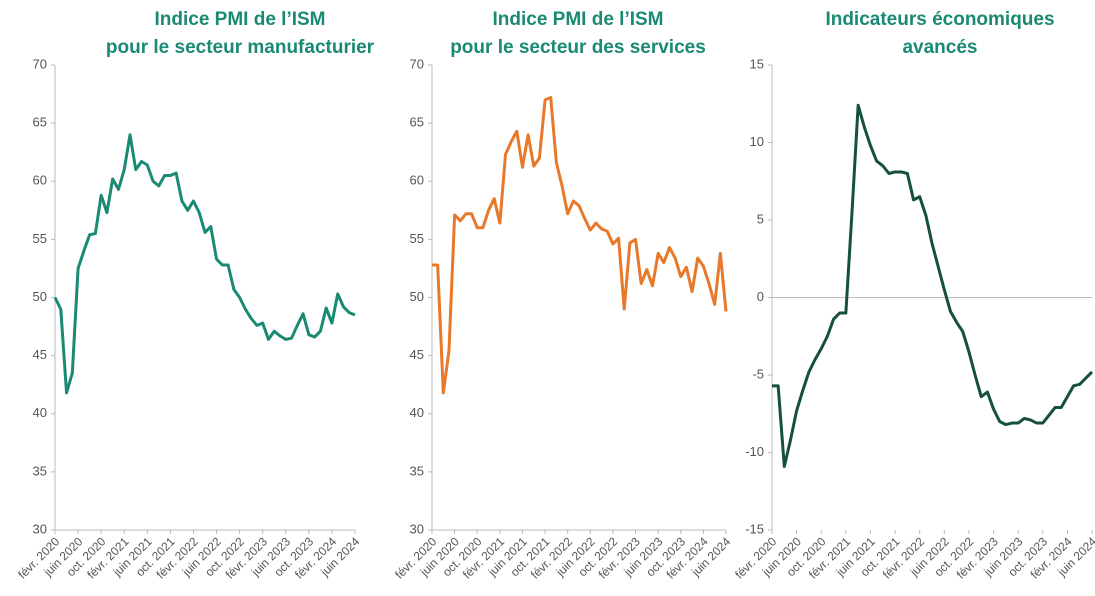 Image resolution: width=1095 pixels, height=596 pixels. I want to click on y-tick-label: 10, so click(757, 141).